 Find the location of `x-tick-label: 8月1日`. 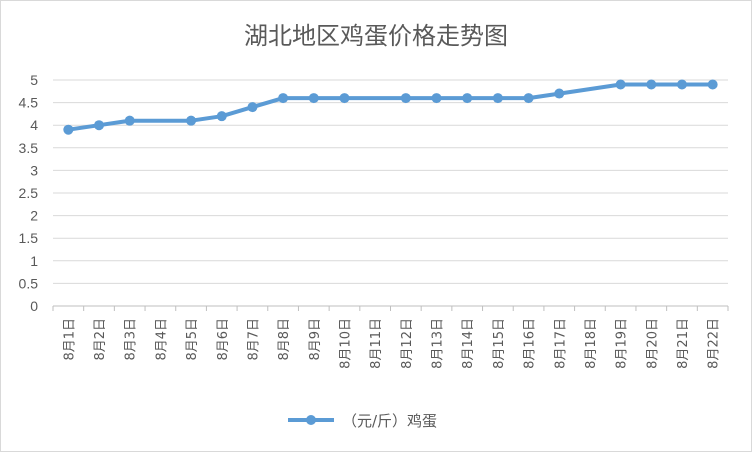

x-tick-label: 8月1日 is located at coordinates (69, 339).